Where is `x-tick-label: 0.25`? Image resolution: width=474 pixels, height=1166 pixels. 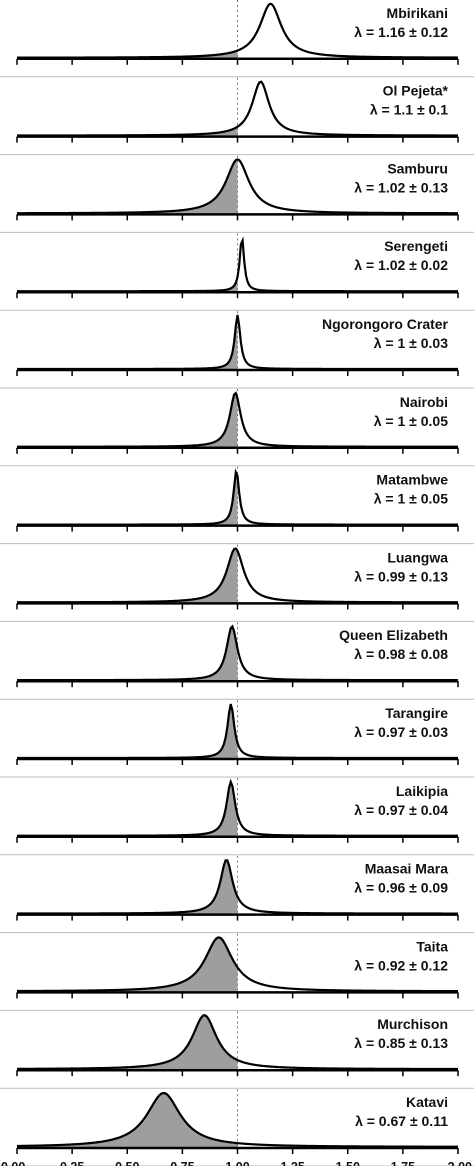 x-tick-label: 0.25 is located at coordinates (72, 1163).